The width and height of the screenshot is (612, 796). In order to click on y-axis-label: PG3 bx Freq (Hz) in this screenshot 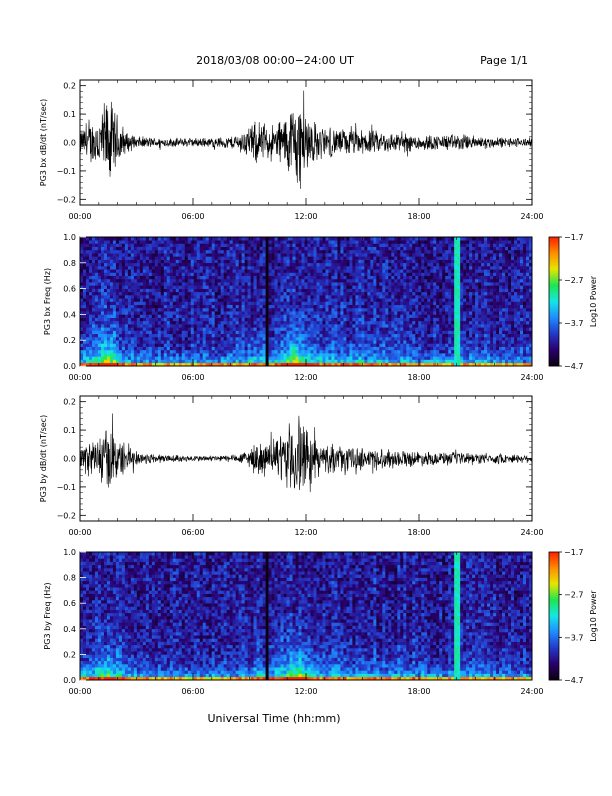, I will do `click(47, 301)`.